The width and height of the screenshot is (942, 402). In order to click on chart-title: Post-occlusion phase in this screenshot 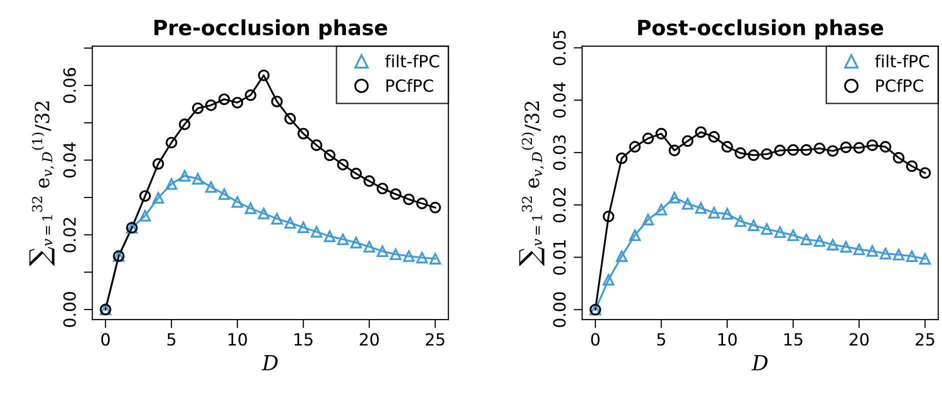, I will do `click(761, 29)`.